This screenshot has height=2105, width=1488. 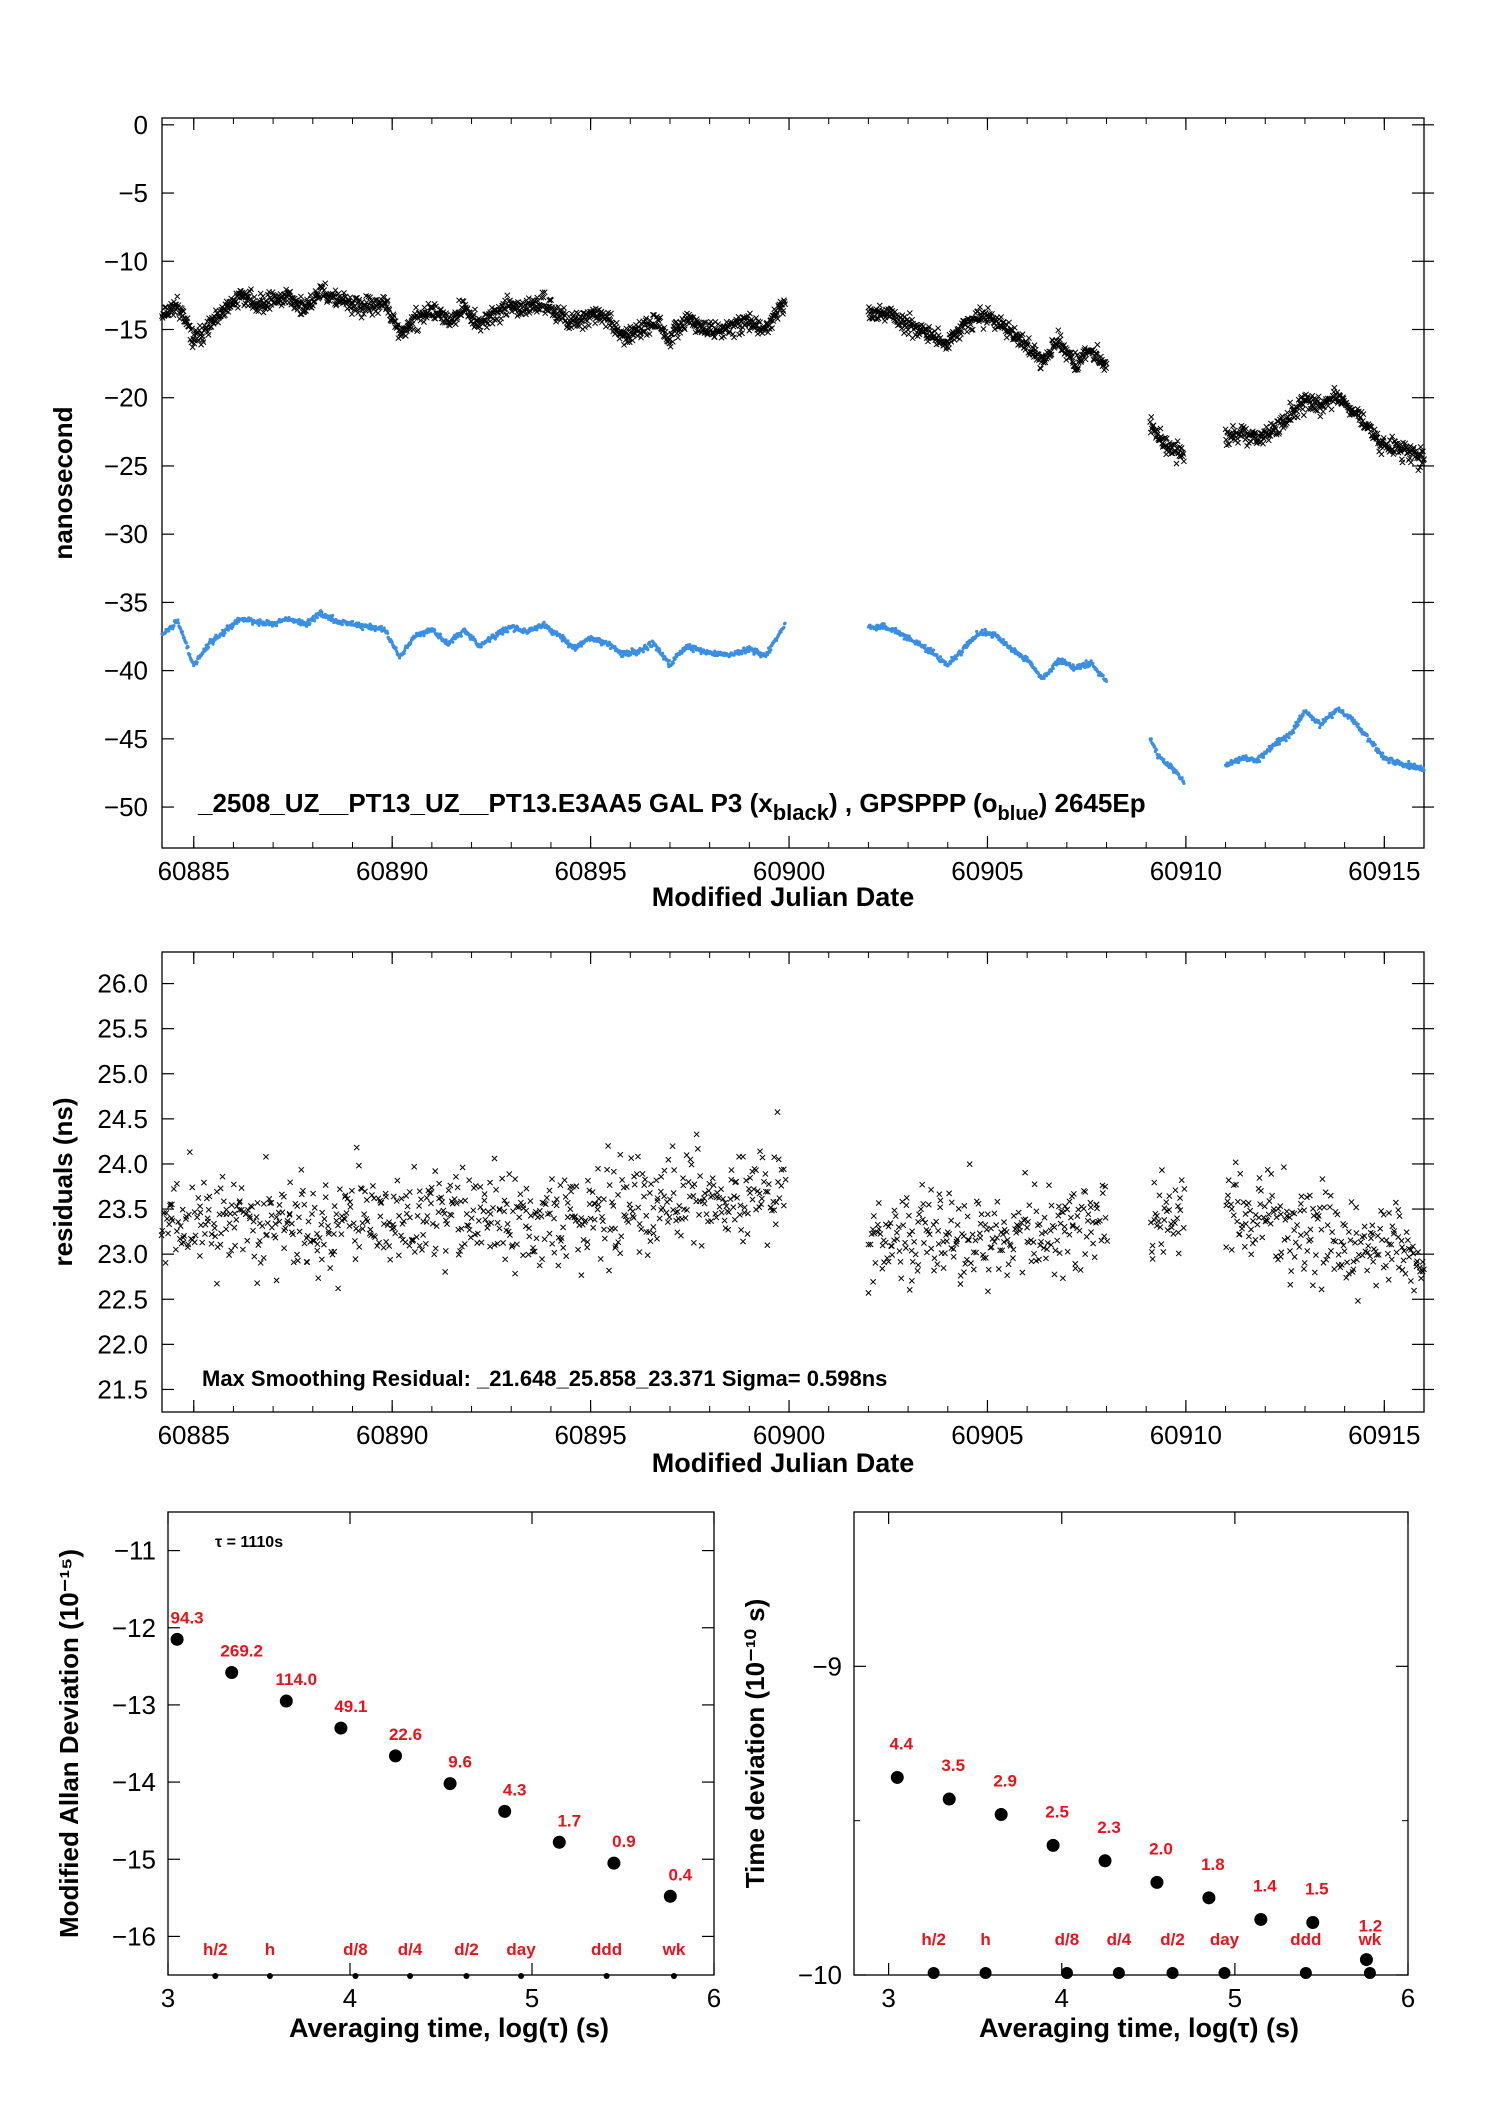 I want to click on y-tick-label: −45, so click(x=126, y=739).